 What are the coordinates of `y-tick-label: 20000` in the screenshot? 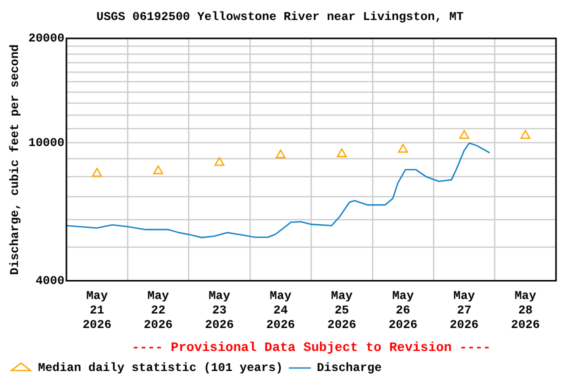 It's located at (46, 38).